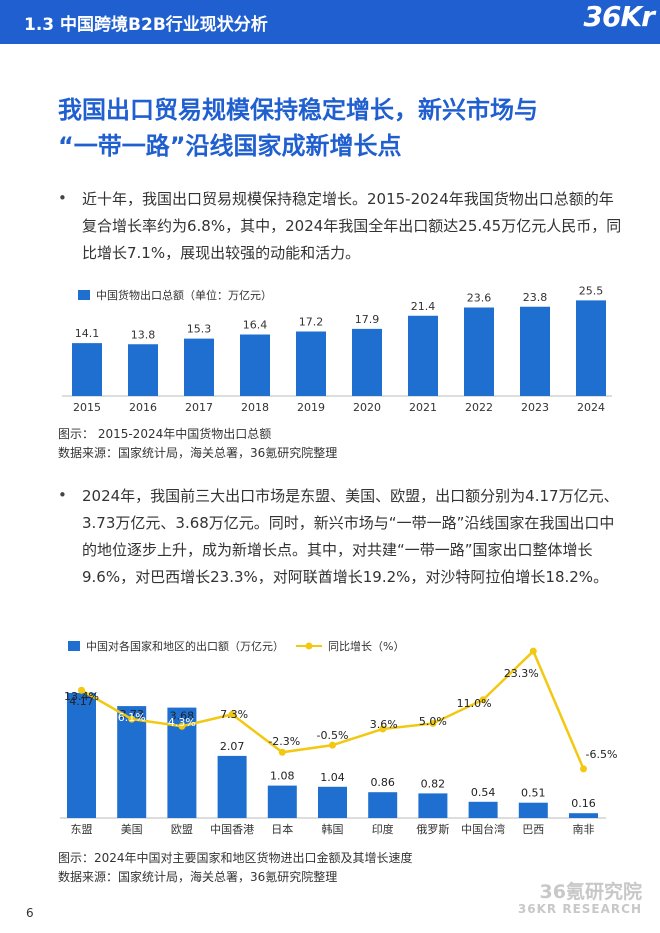 The image size is (660, 933). Describe the element at coordinates (432, 829) in the screenshot. I see `chart2-x-tick: 俄罗斯` at that location.